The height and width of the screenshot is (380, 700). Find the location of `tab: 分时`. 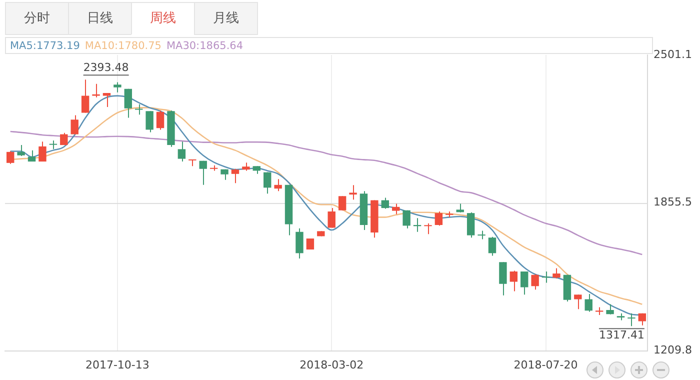

tab: 分时 is located at coordinates (37, 18).